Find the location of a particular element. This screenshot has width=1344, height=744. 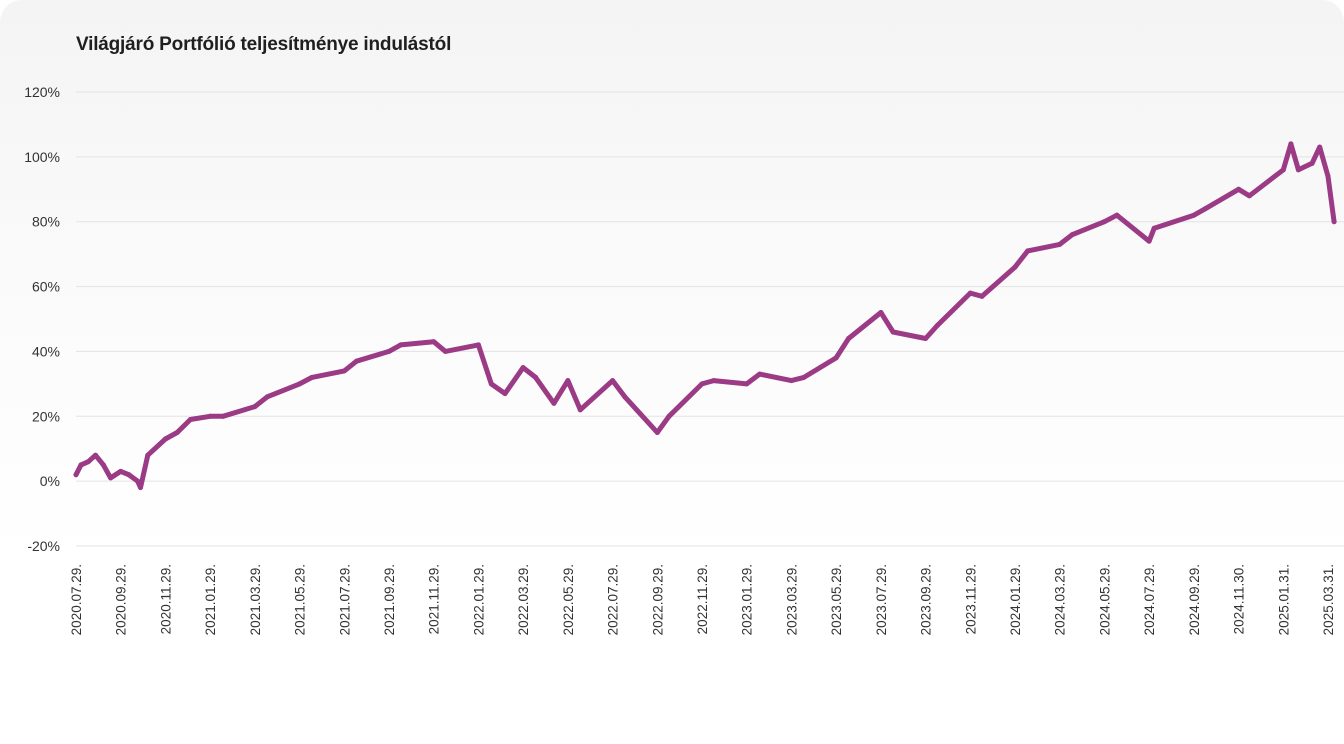

x-tick-label: 2025.01.31. is located at coordinates (1283, 599).